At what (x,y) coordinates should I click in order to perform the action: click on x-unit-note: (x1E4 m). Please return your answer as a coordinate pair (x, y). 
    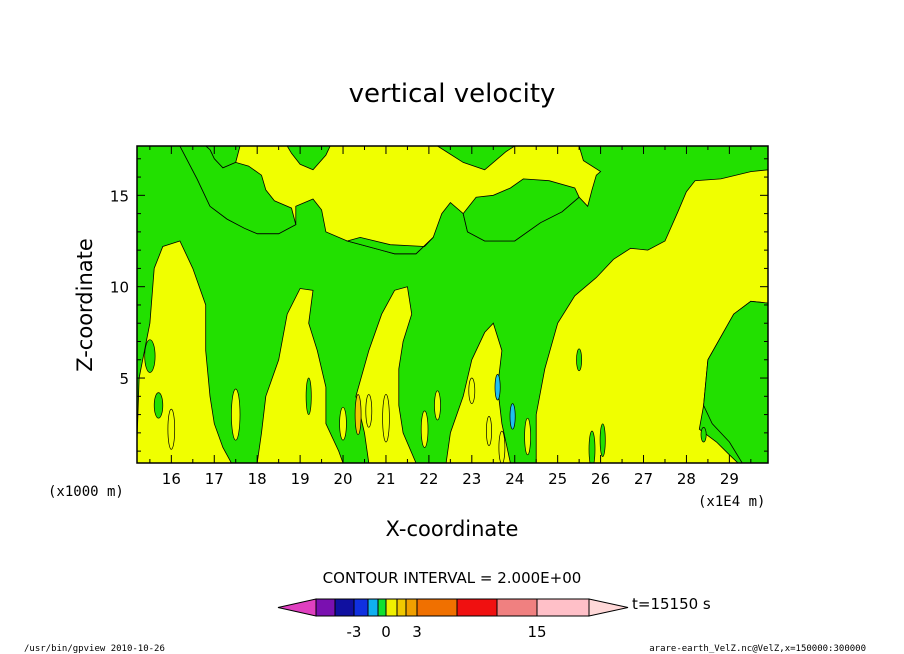
    Looking at the image, I should click on (731, 502).